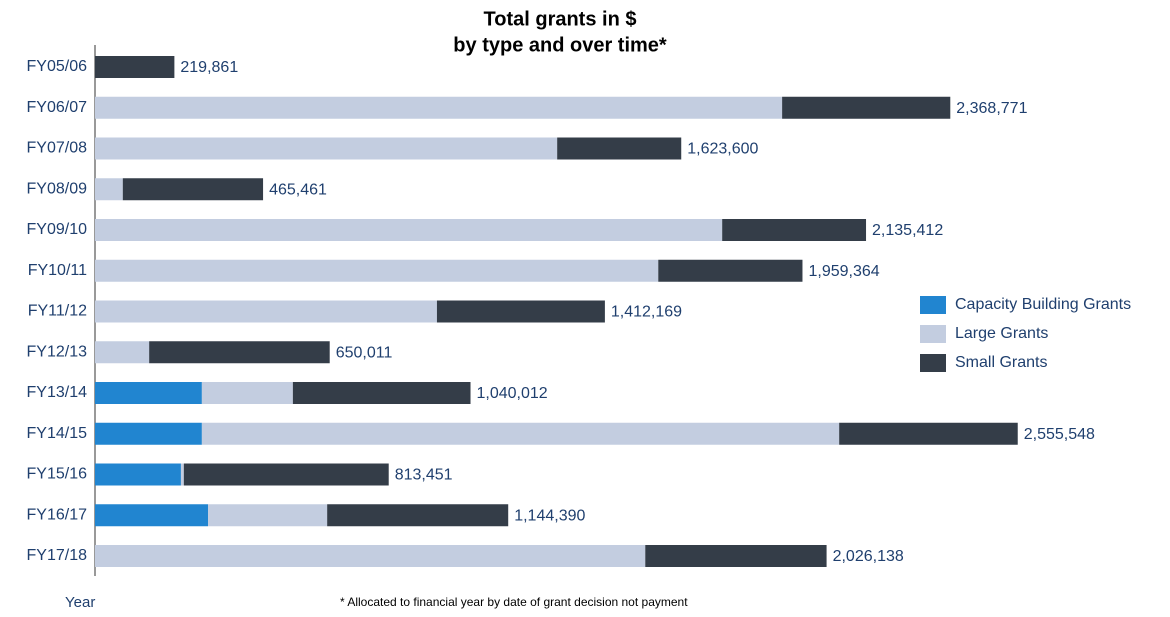 This screenshot has height=617, width=1170. Describe the element at coordinates (1043, 304) in the screenshot. I see `legend-label: Capacity Building Grants` at that location.